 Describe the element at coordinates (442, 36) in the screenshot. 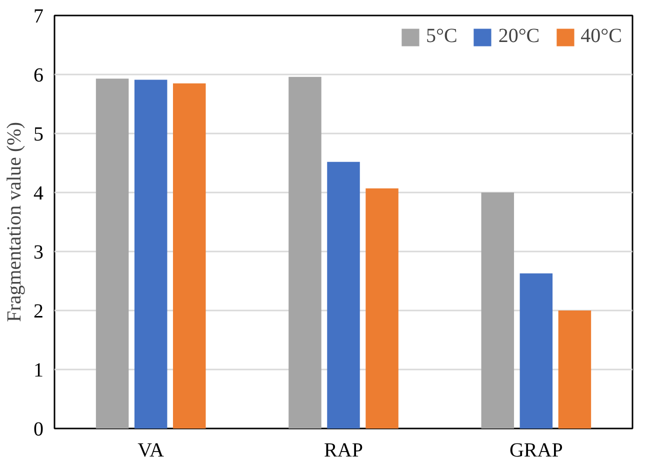

I see `legend-label: 5°C` at that location.